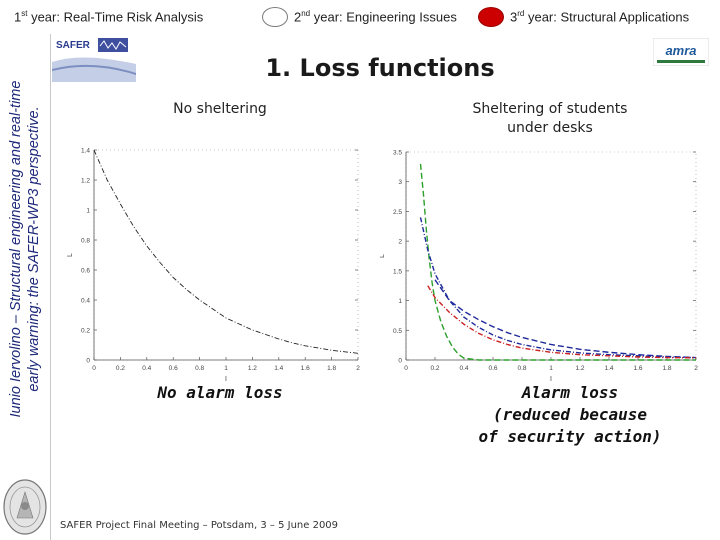 Image resolution: width=720 pixels, height=540 pixels. Describe the element at coordinates (570, 392) in the screenshot. I see `right-caption-line-1: Alarm loss` at that location.